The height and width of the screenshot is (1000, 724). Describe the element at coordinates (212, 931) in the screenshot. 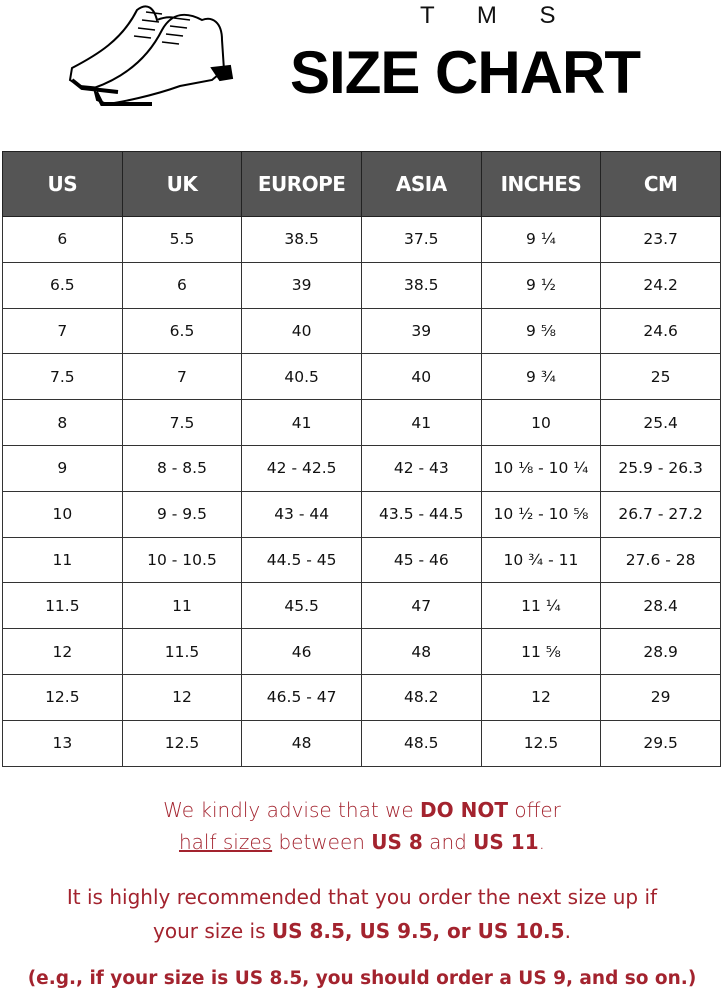

I see `note-text: your size is` at that location.